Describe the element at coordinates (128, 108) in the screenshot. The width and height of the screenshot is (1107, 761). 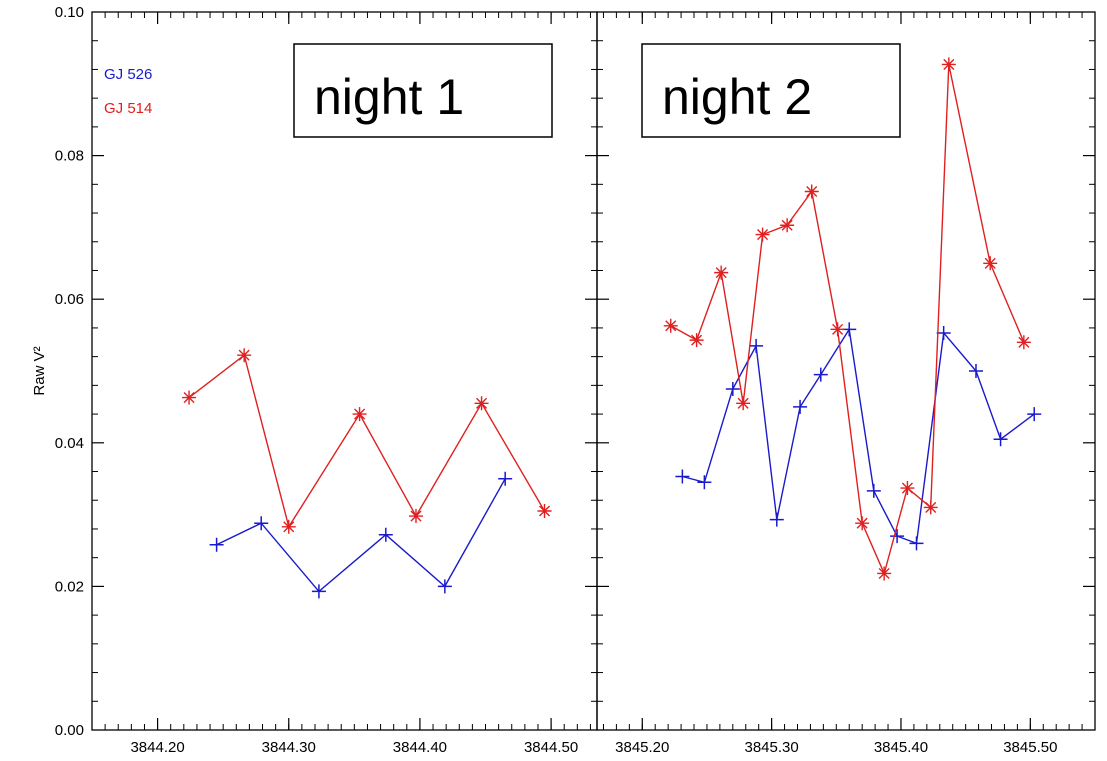
I see `legend-entry: GJ 514` at that location.